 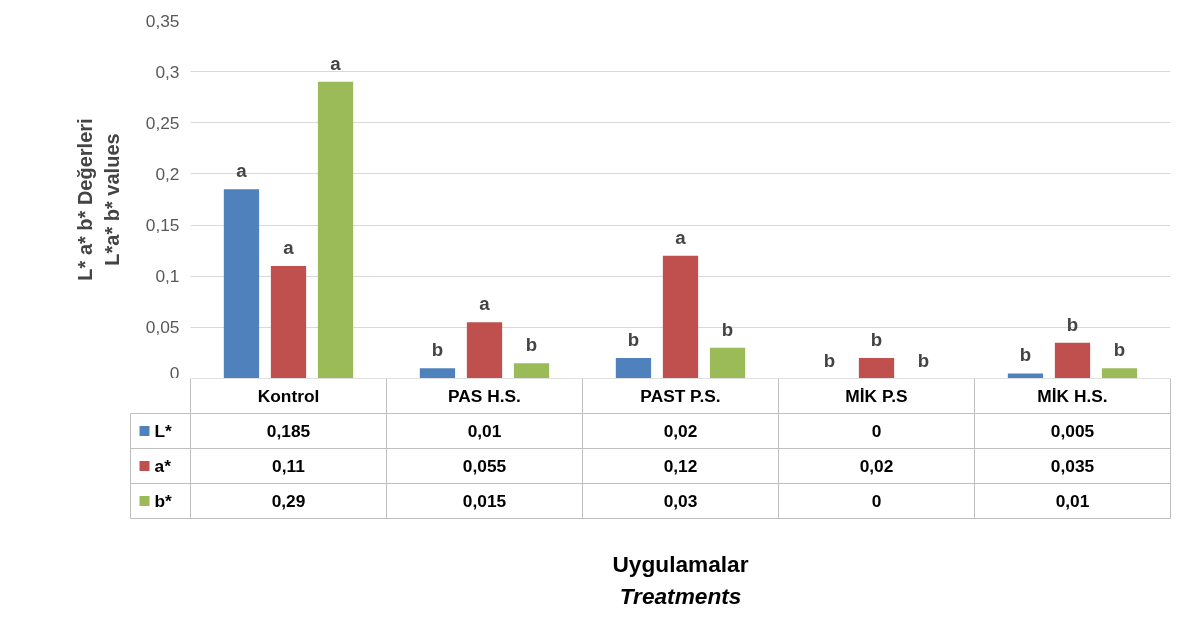 I want to click on y-tick-label: 0,25, so click(x=162, y=122).